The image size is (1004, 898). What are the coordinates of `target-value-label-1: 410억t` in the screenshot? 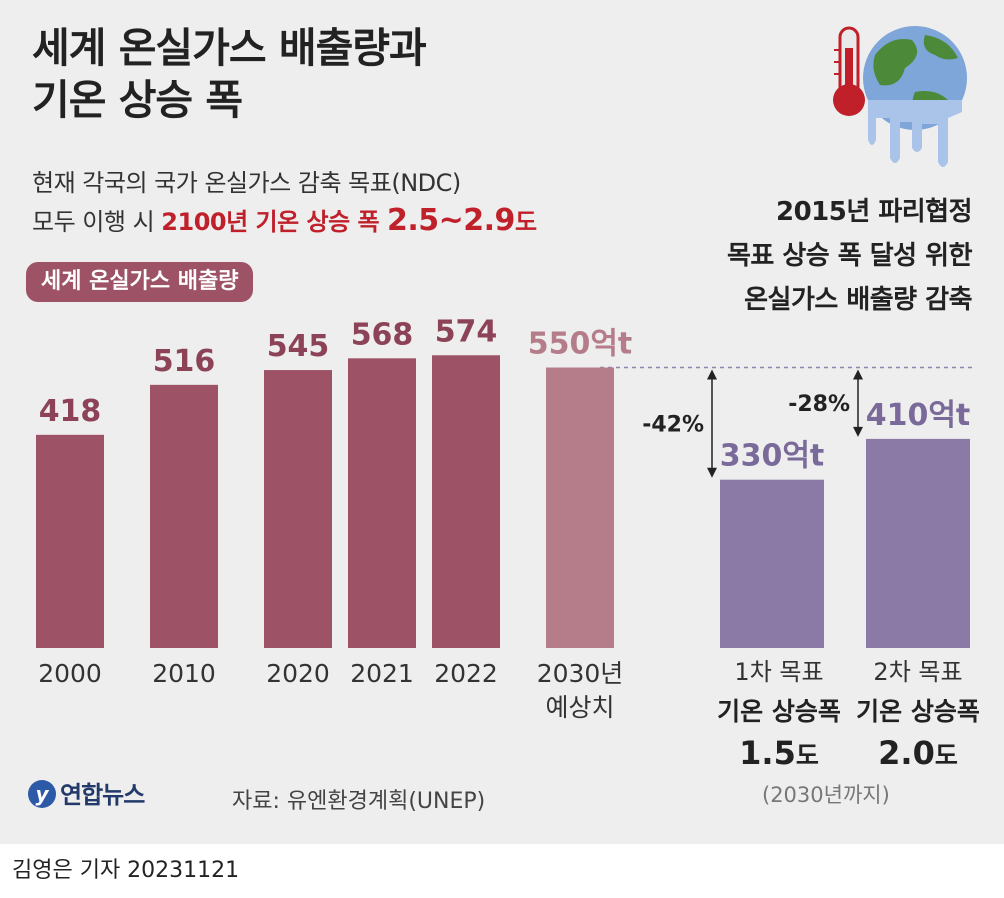 It's located at (918, 415).